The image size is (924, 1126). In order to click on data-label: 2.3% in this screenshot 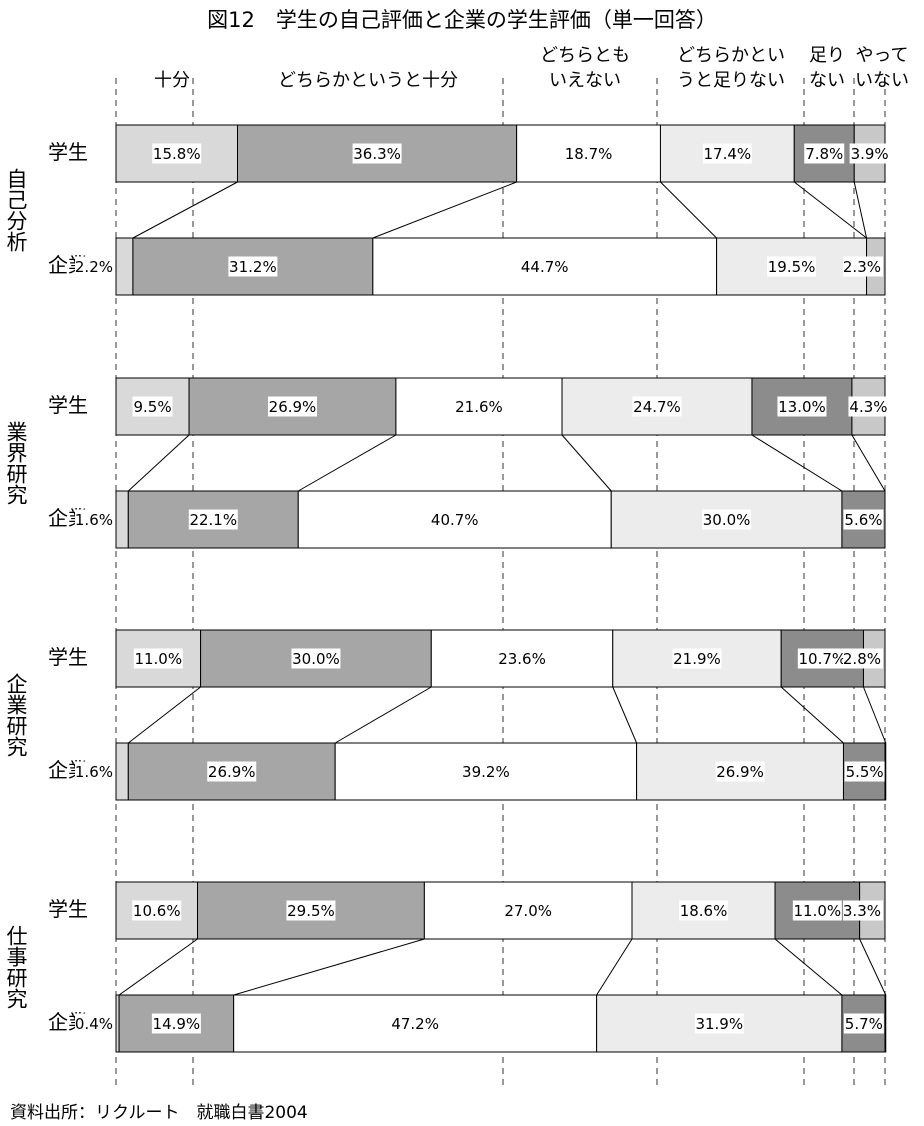, I will do `click(862, 267)`.